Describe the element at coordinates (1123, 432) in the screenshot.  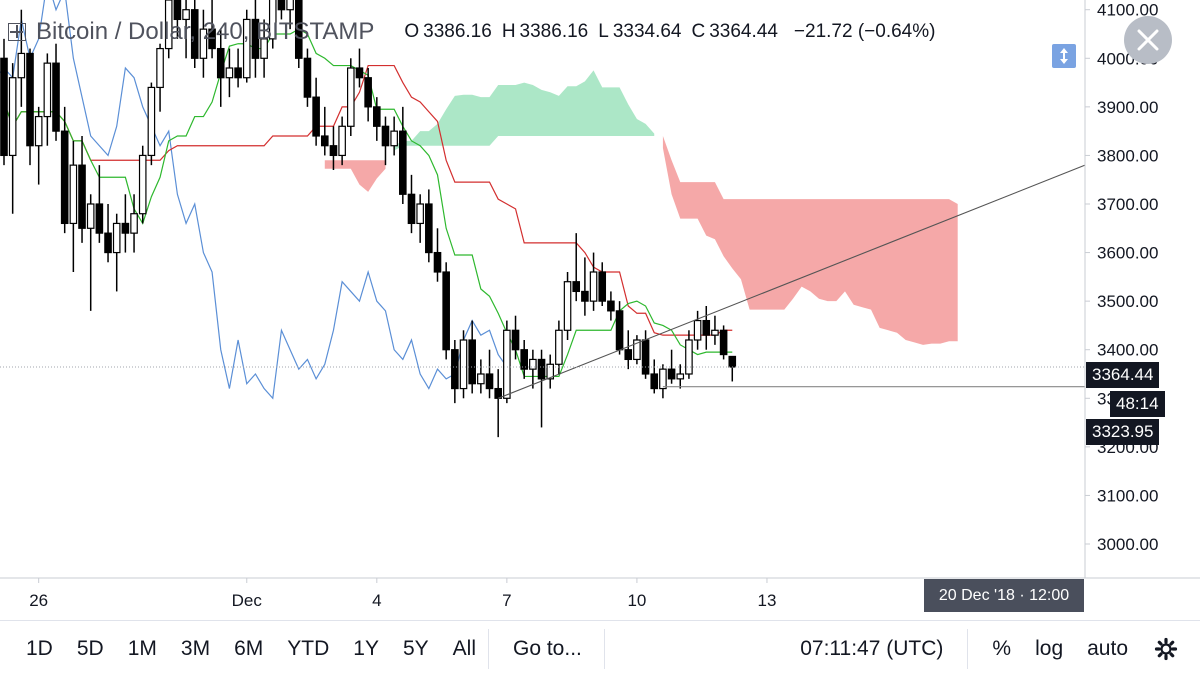
I see `level-price-tag: 3323.95` at that location.